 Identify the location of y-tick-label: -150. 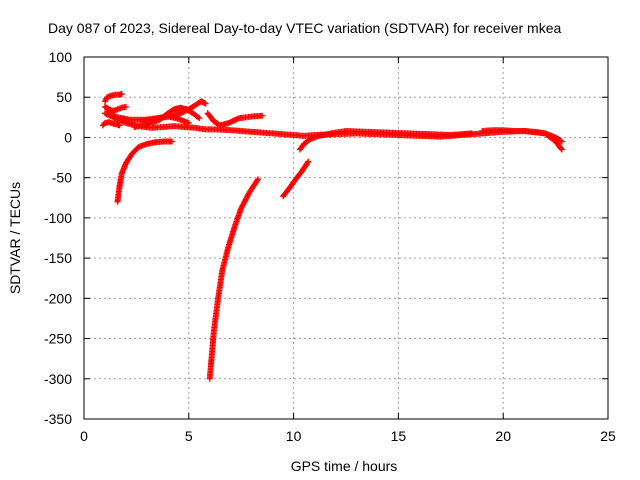
(58, 258).